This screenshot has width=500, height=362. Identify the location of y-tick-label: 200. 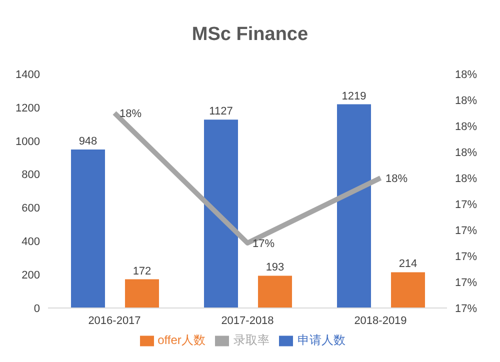
(31, 275).